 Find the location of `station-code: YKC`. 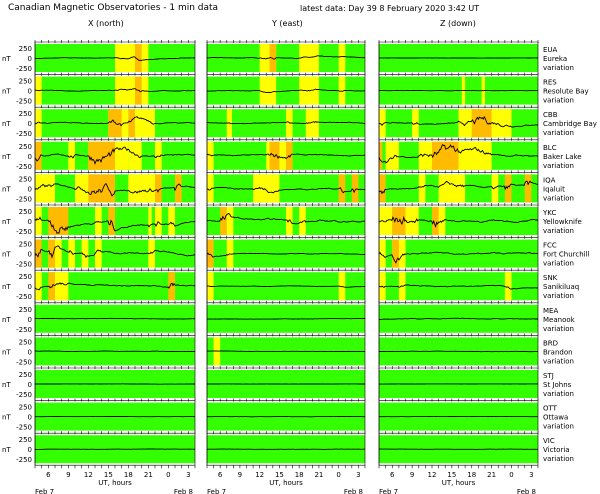

station-code: YKC is located at coordinates (549, 213).